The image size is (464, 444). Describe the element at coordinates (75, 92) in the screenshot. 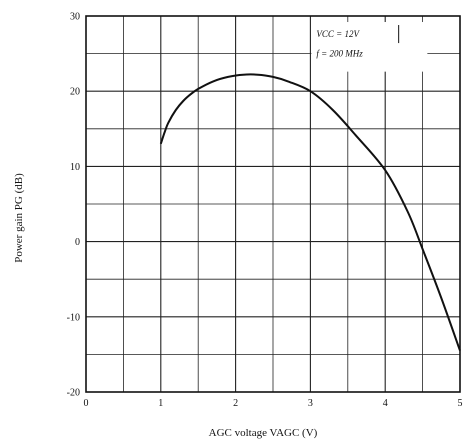

I see `y-tick-label: 20` at that location.